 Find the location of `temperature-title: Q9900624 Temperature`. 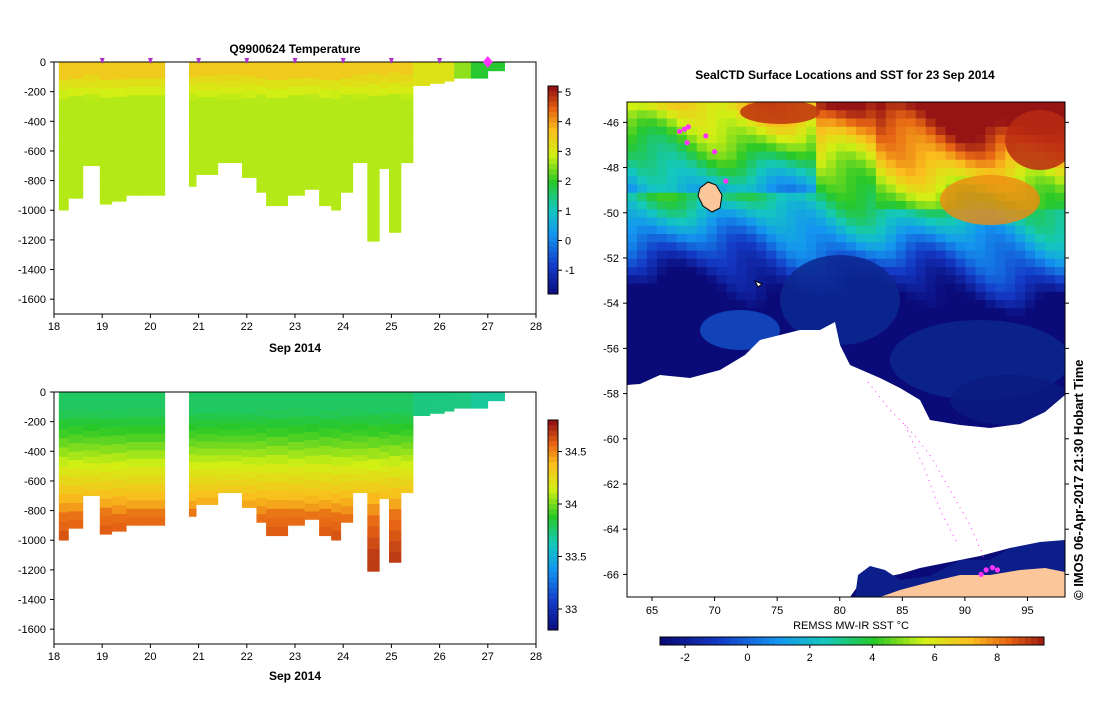

temperature-title: Q9900624 Temperature is located at coordinates (295, 49).